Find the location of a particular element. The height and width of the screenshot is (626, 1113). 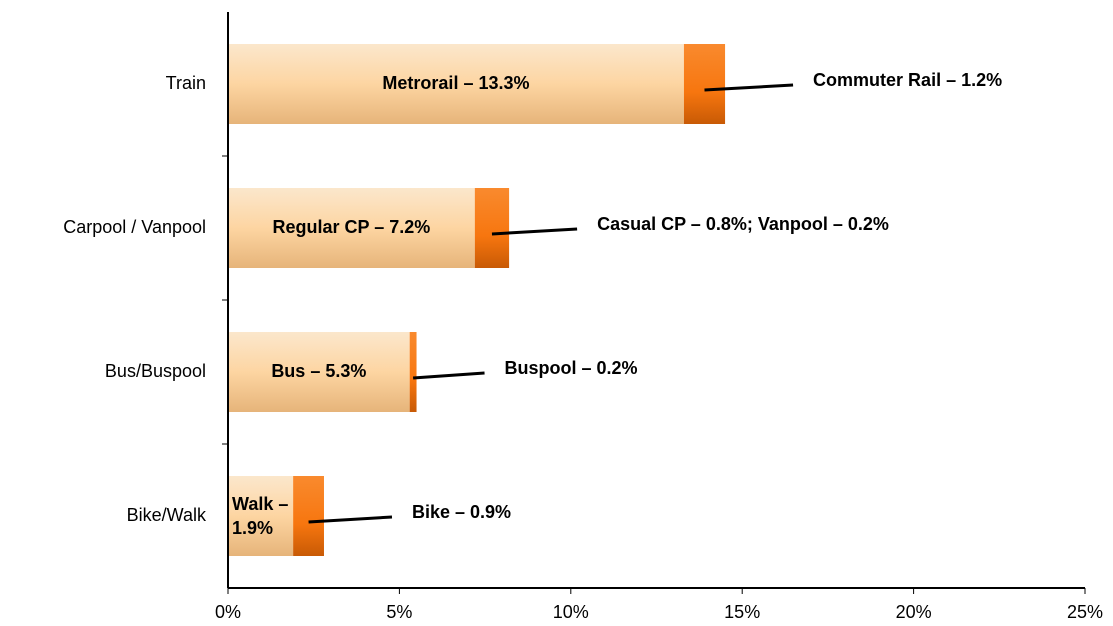

label-line: Walk – is located at coordinates (262, 504).